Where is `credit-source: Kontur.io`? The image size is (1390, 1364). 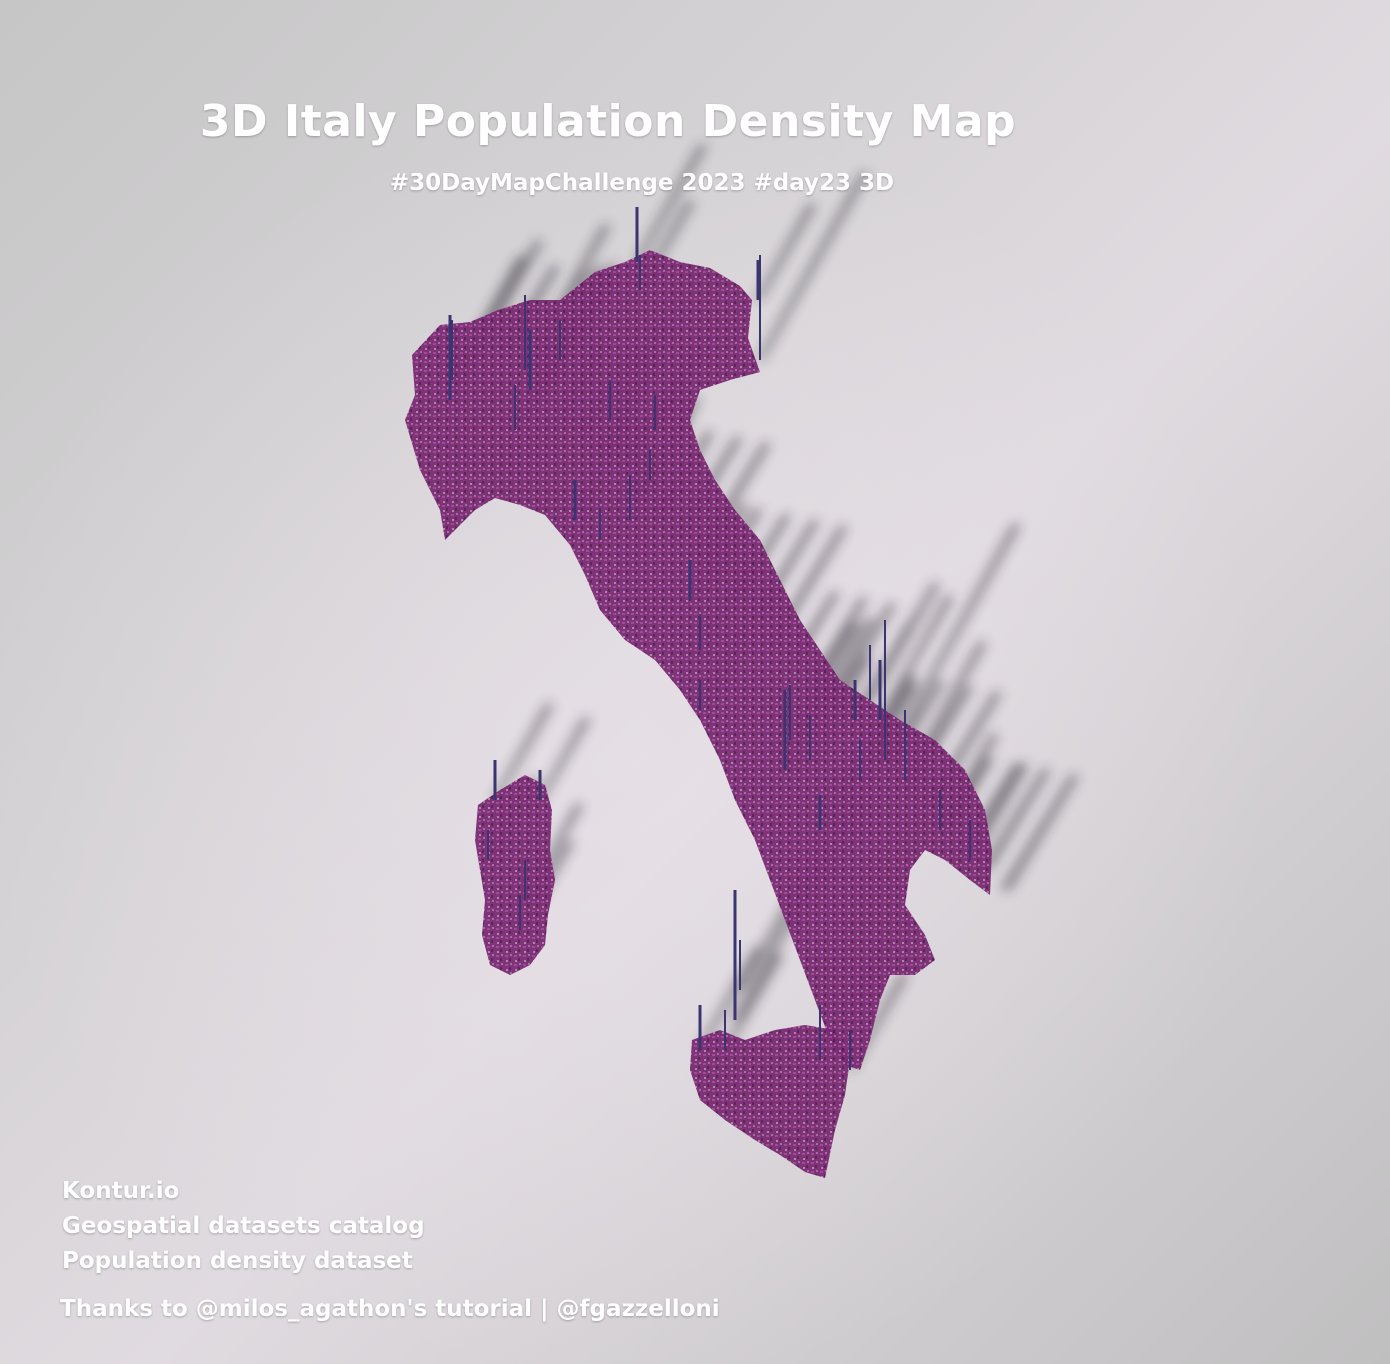 credit-source: Kontur.io is located at coordinates (121, 1191).